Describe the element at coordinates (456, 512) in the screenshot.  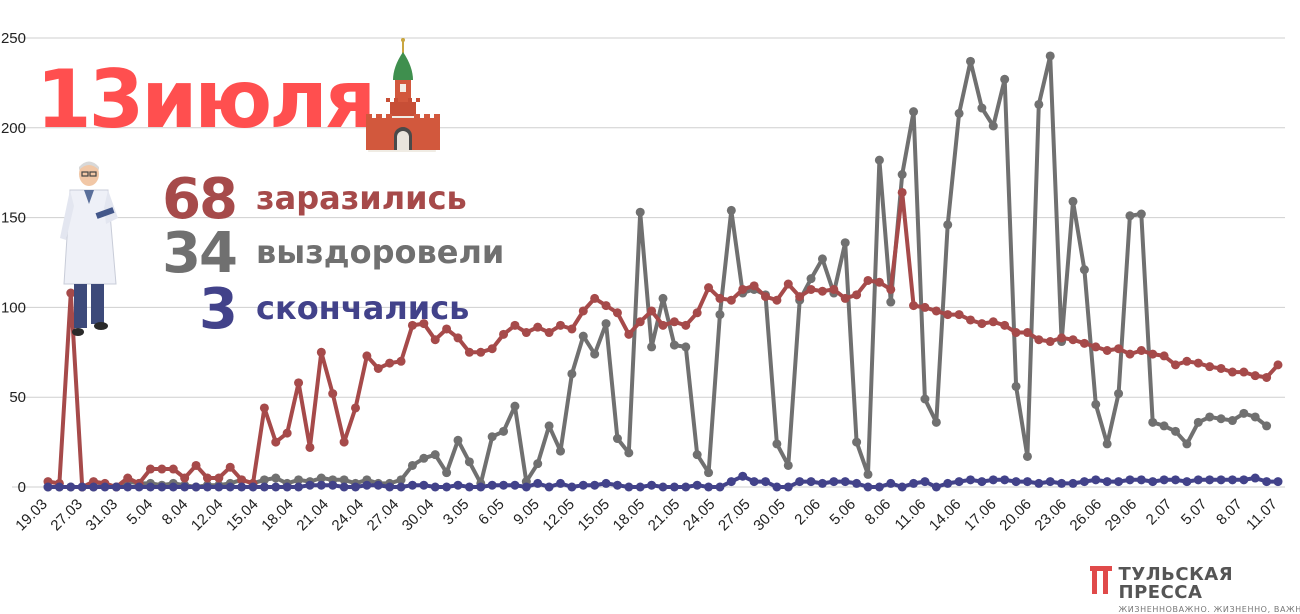
I see `x-tick-label: 3.05` at that location.